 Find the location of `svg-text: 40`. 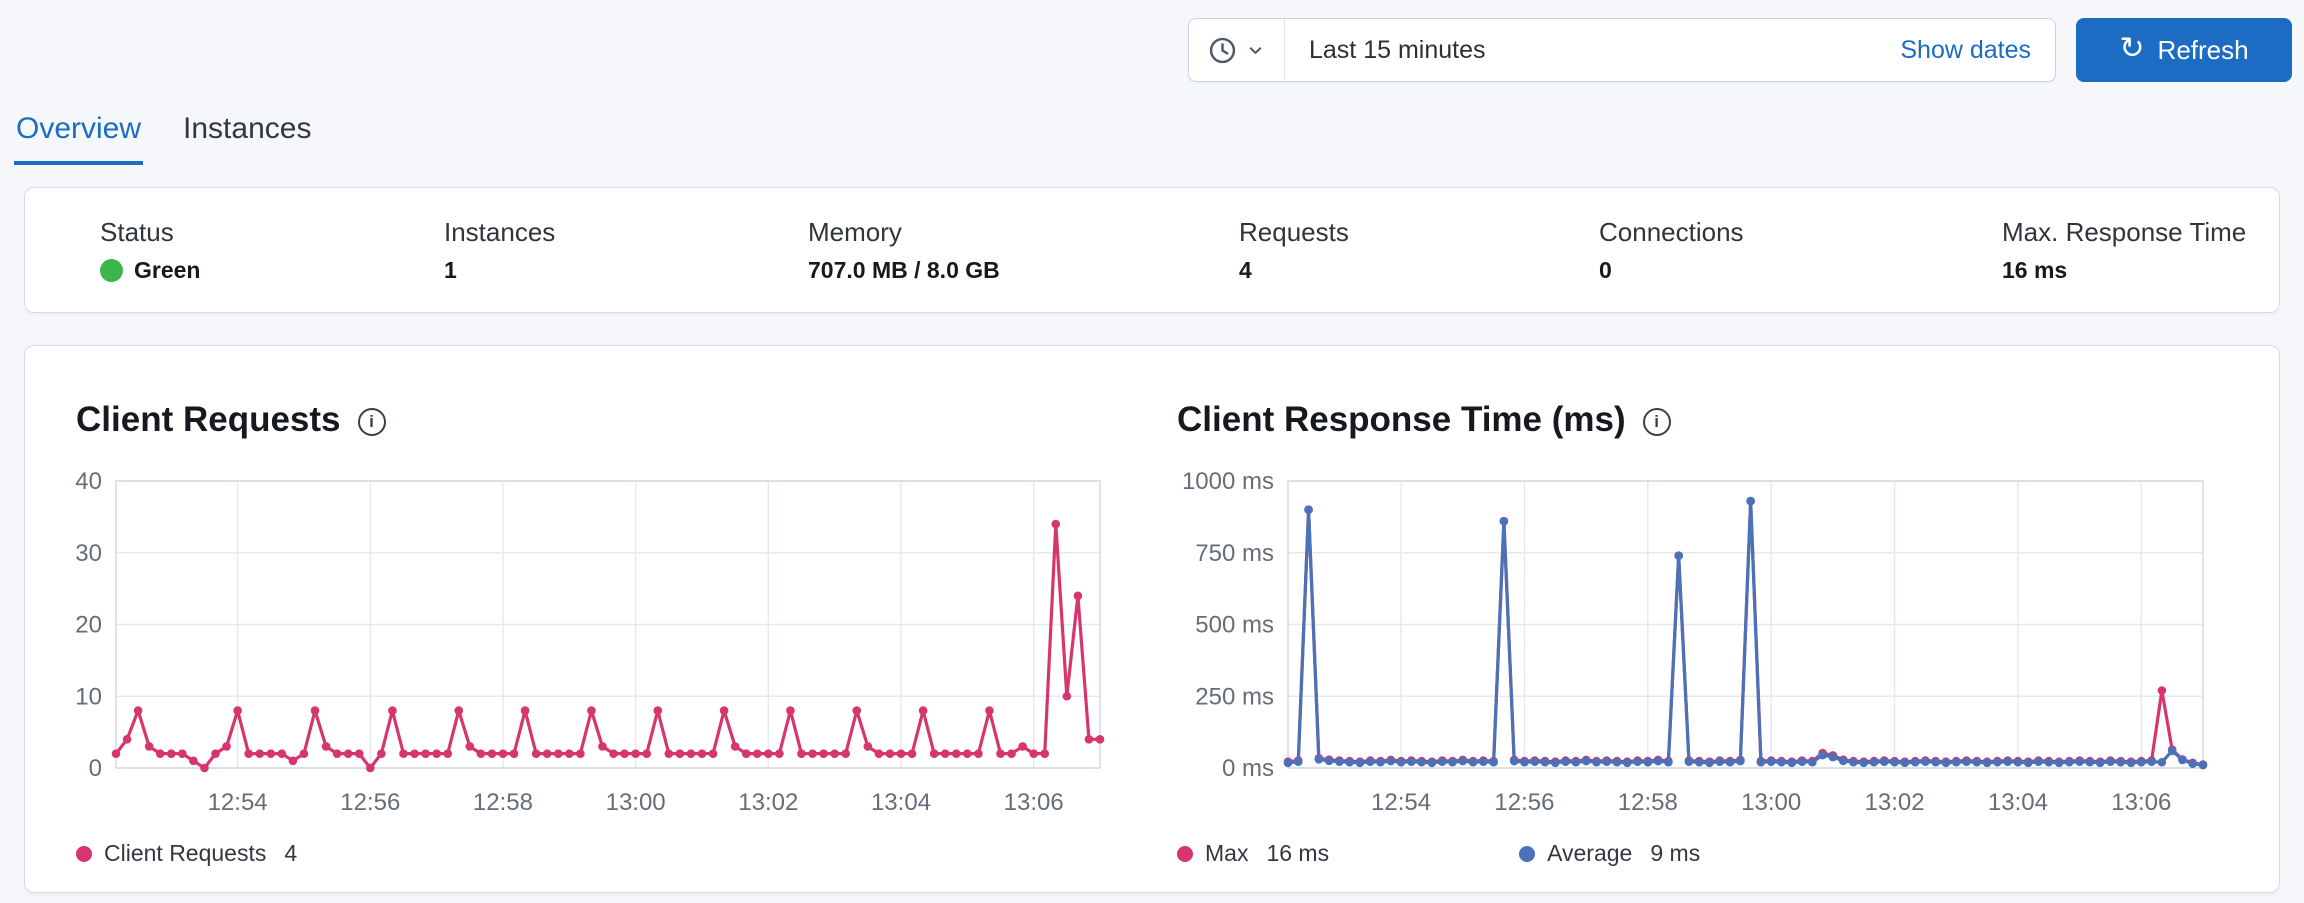

svg-text: 40 is located at coordinates (88, 481).